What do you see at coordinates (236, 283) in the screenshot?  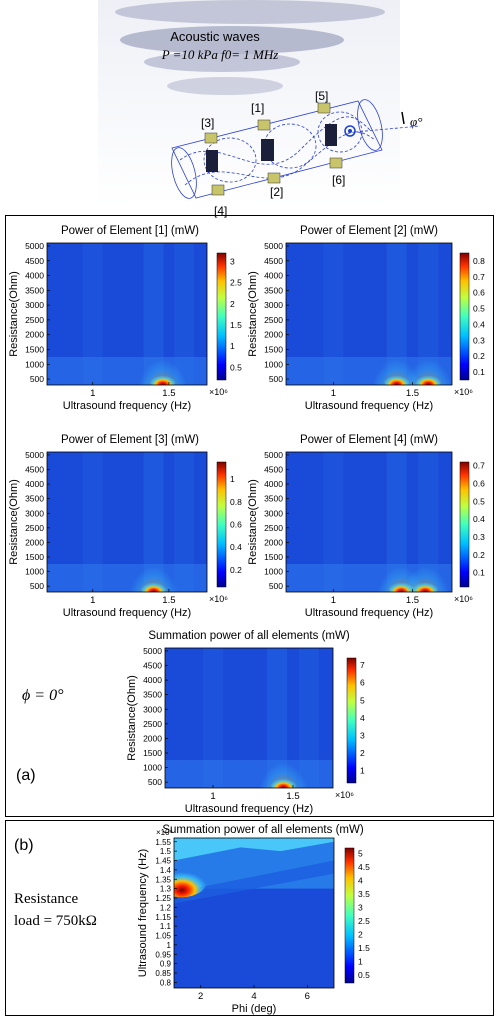 I see `colorbar-tick-label: 2.5` at bounding box center [236, 283].